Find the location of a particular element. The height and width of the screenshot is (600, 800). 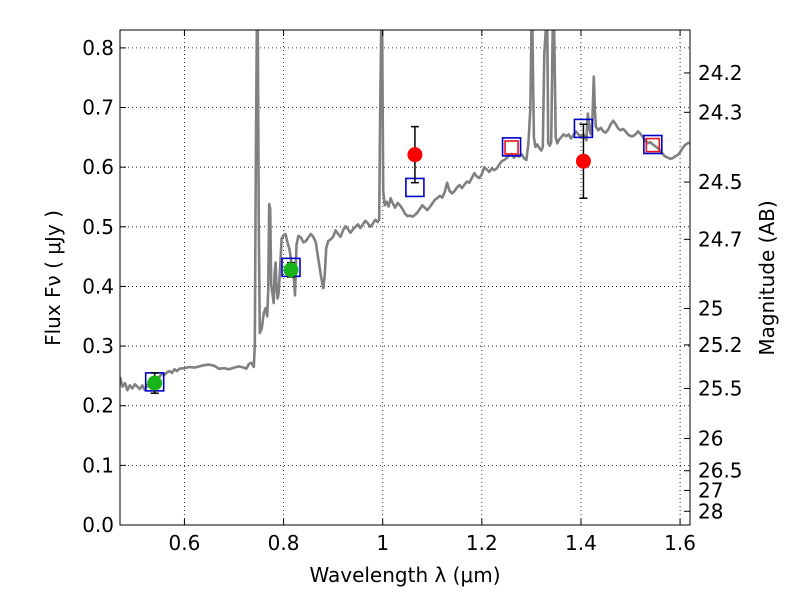

y-axis-title: Flux Fν ( μJy ) is located at coordinates (53, 278).